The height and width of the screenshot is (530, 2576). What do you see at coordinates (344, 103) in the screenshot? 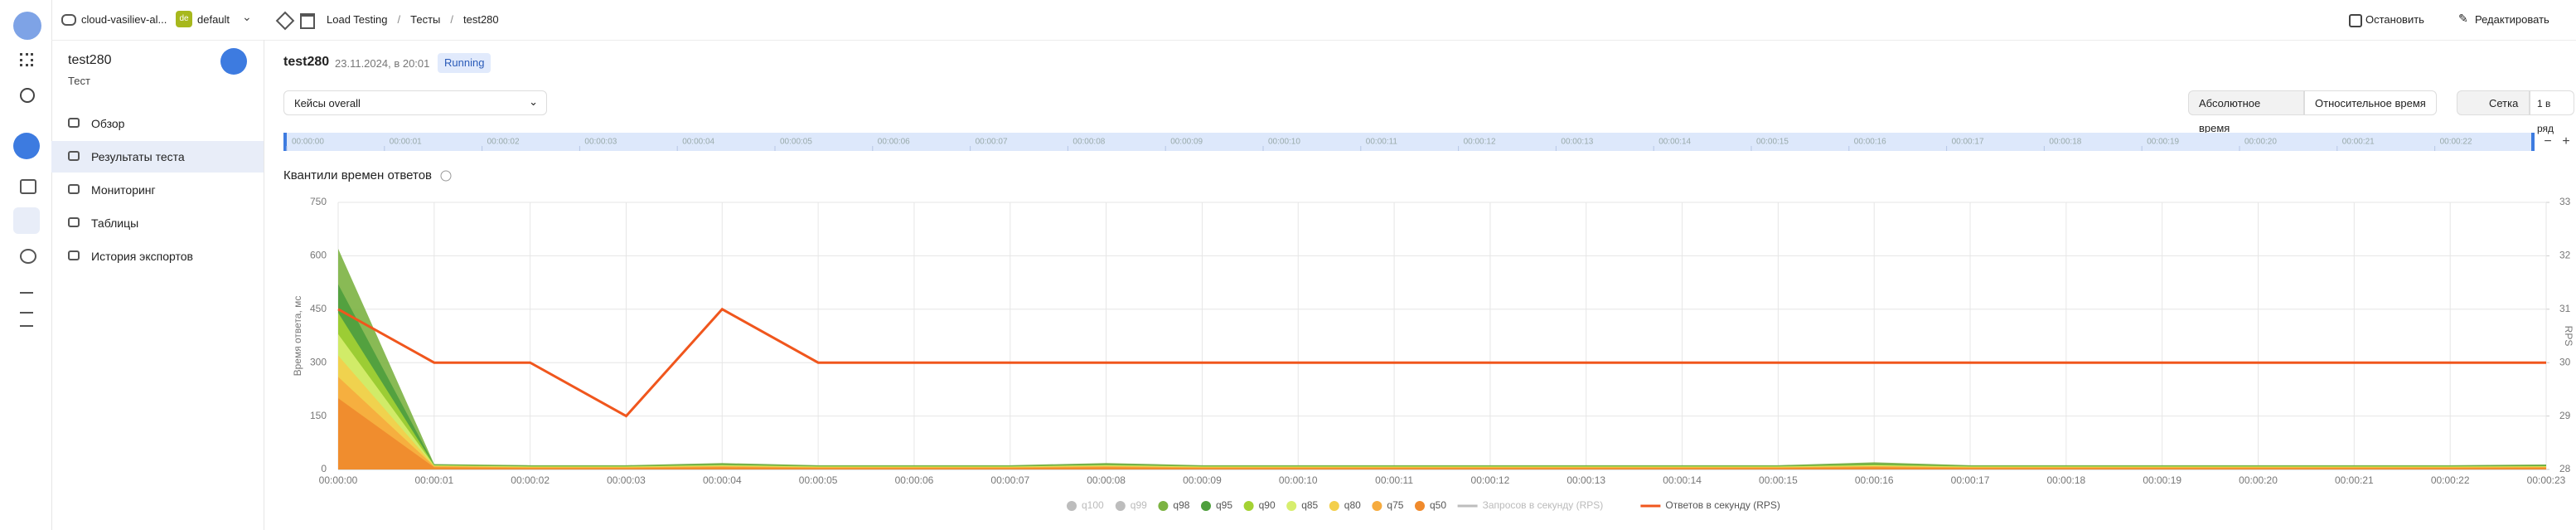
I see `cases-value: overall` at bounding box center [344, 103].